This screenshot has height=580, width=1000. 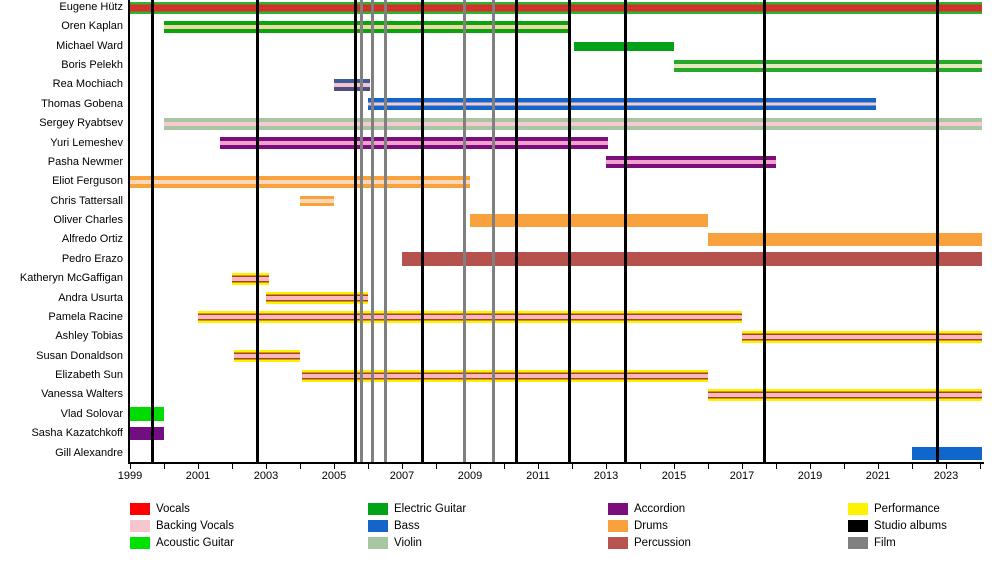 What do you see at coordinates (88, 220) in the screenshot?
I see `member-row-label: Oliver Charles` at bounding box center [88, 220].